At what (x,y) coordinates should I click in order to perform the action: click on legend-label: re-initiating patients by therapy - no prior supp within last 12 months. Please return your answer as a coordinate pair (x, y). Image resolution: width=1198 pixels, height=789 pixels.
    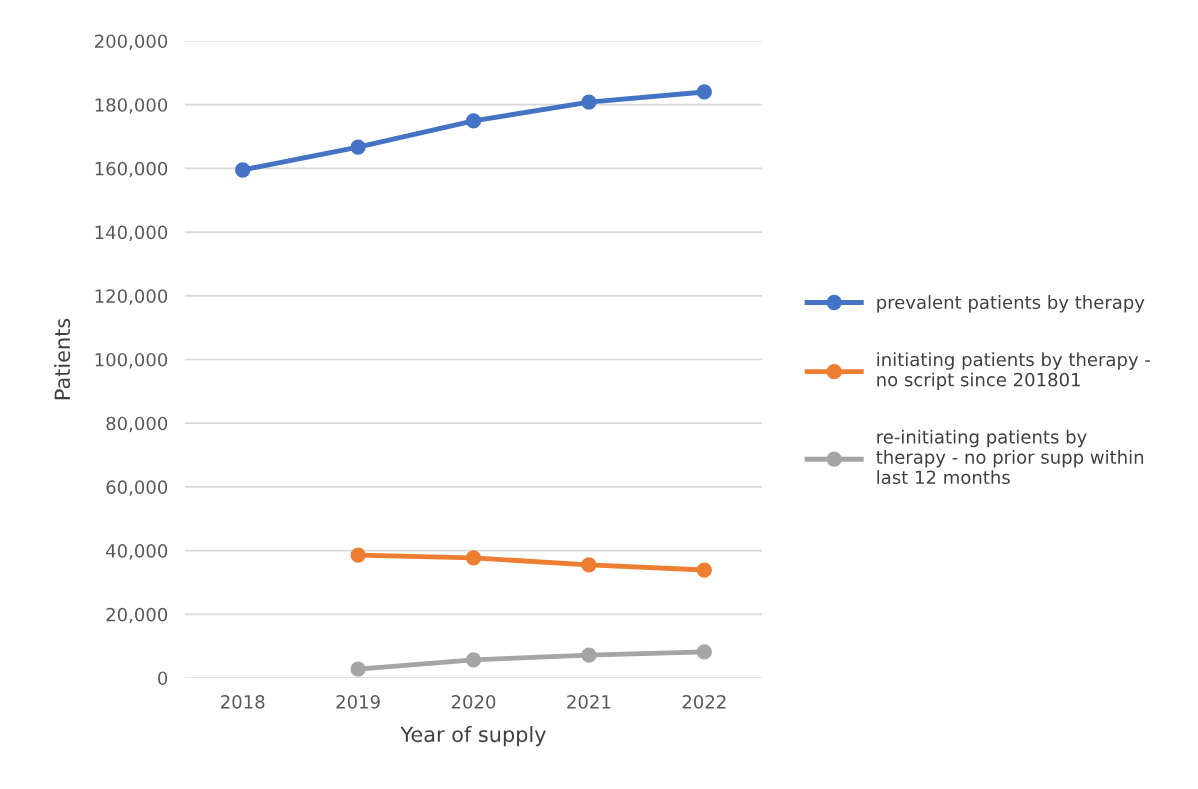
    Looking at the image, I should click on (1010, 457).